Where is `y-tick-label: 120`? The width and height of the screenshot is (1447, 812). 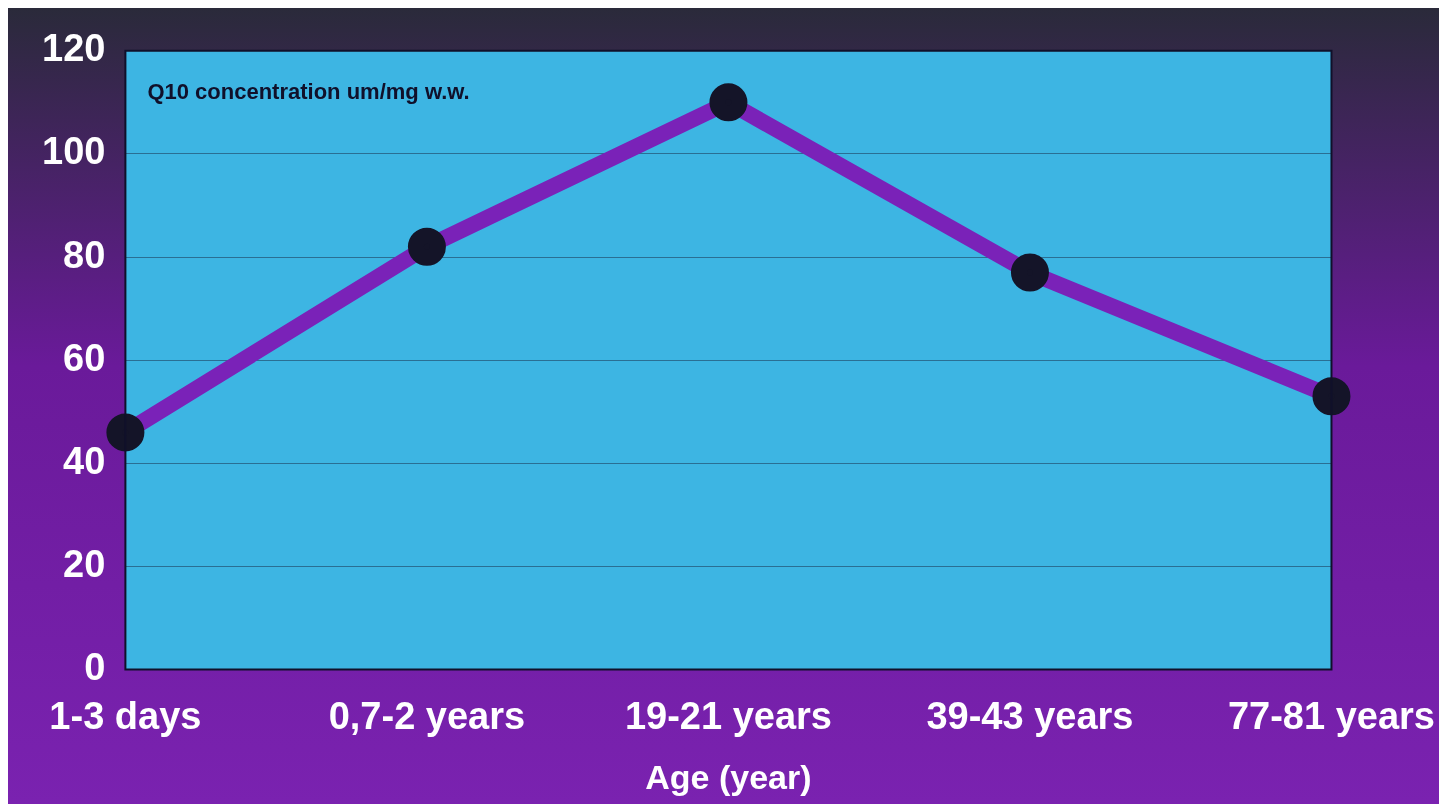
y-tick-label: 120 is located at coordinates (74, 48).